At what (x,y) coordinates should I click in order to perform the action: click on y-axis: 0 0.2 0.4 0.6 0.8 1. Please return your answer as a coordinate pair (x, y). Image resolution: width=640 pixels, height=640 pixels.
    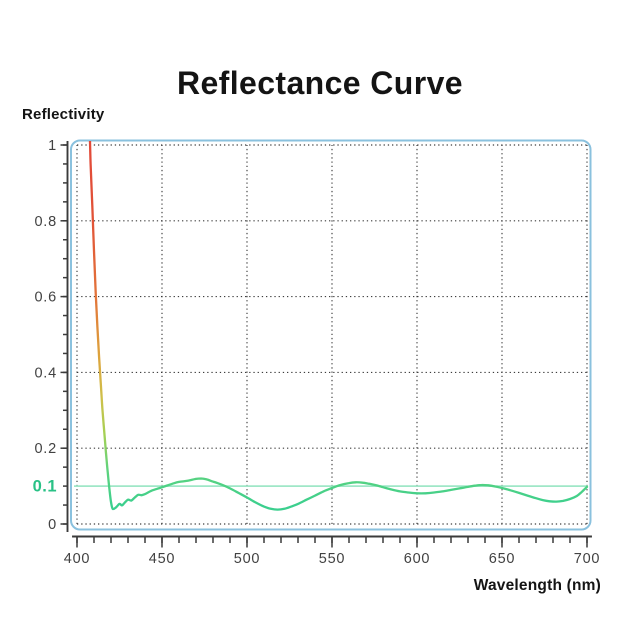
    Looking at the image, I should click on (51, 335).